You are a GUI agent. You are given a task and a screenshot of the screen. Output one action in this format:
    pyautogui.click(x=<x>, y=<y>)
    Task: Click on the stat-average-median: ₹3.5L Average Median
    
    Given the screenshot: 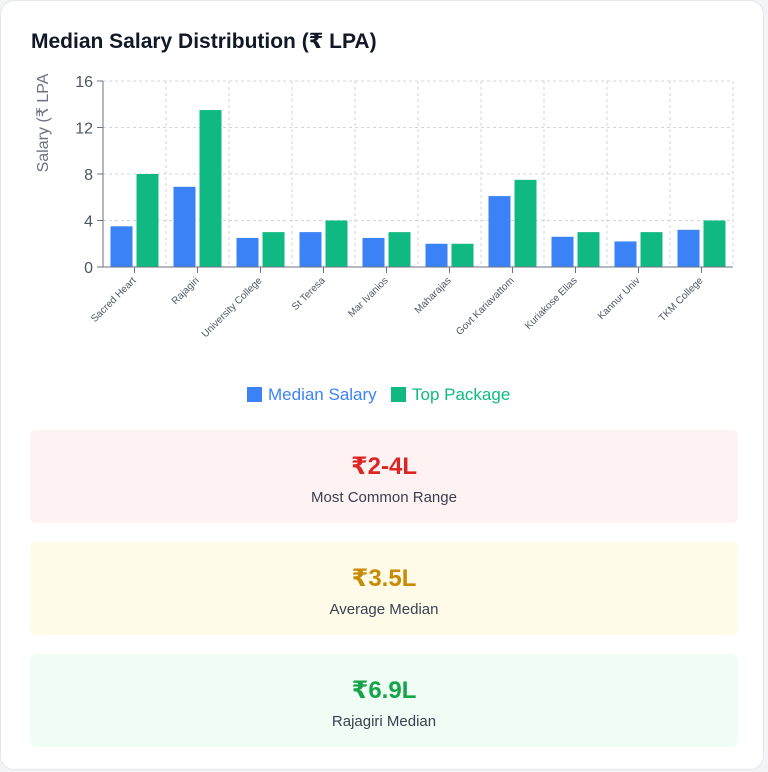 What is the action you would take?
    pyautogui.click(x=384, y=588)
    